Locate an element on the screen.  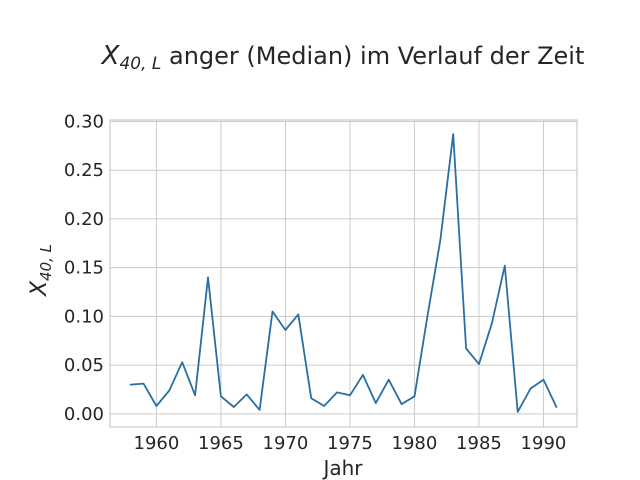
x-tick-label: 1965 is located at coordinates (221, 443).